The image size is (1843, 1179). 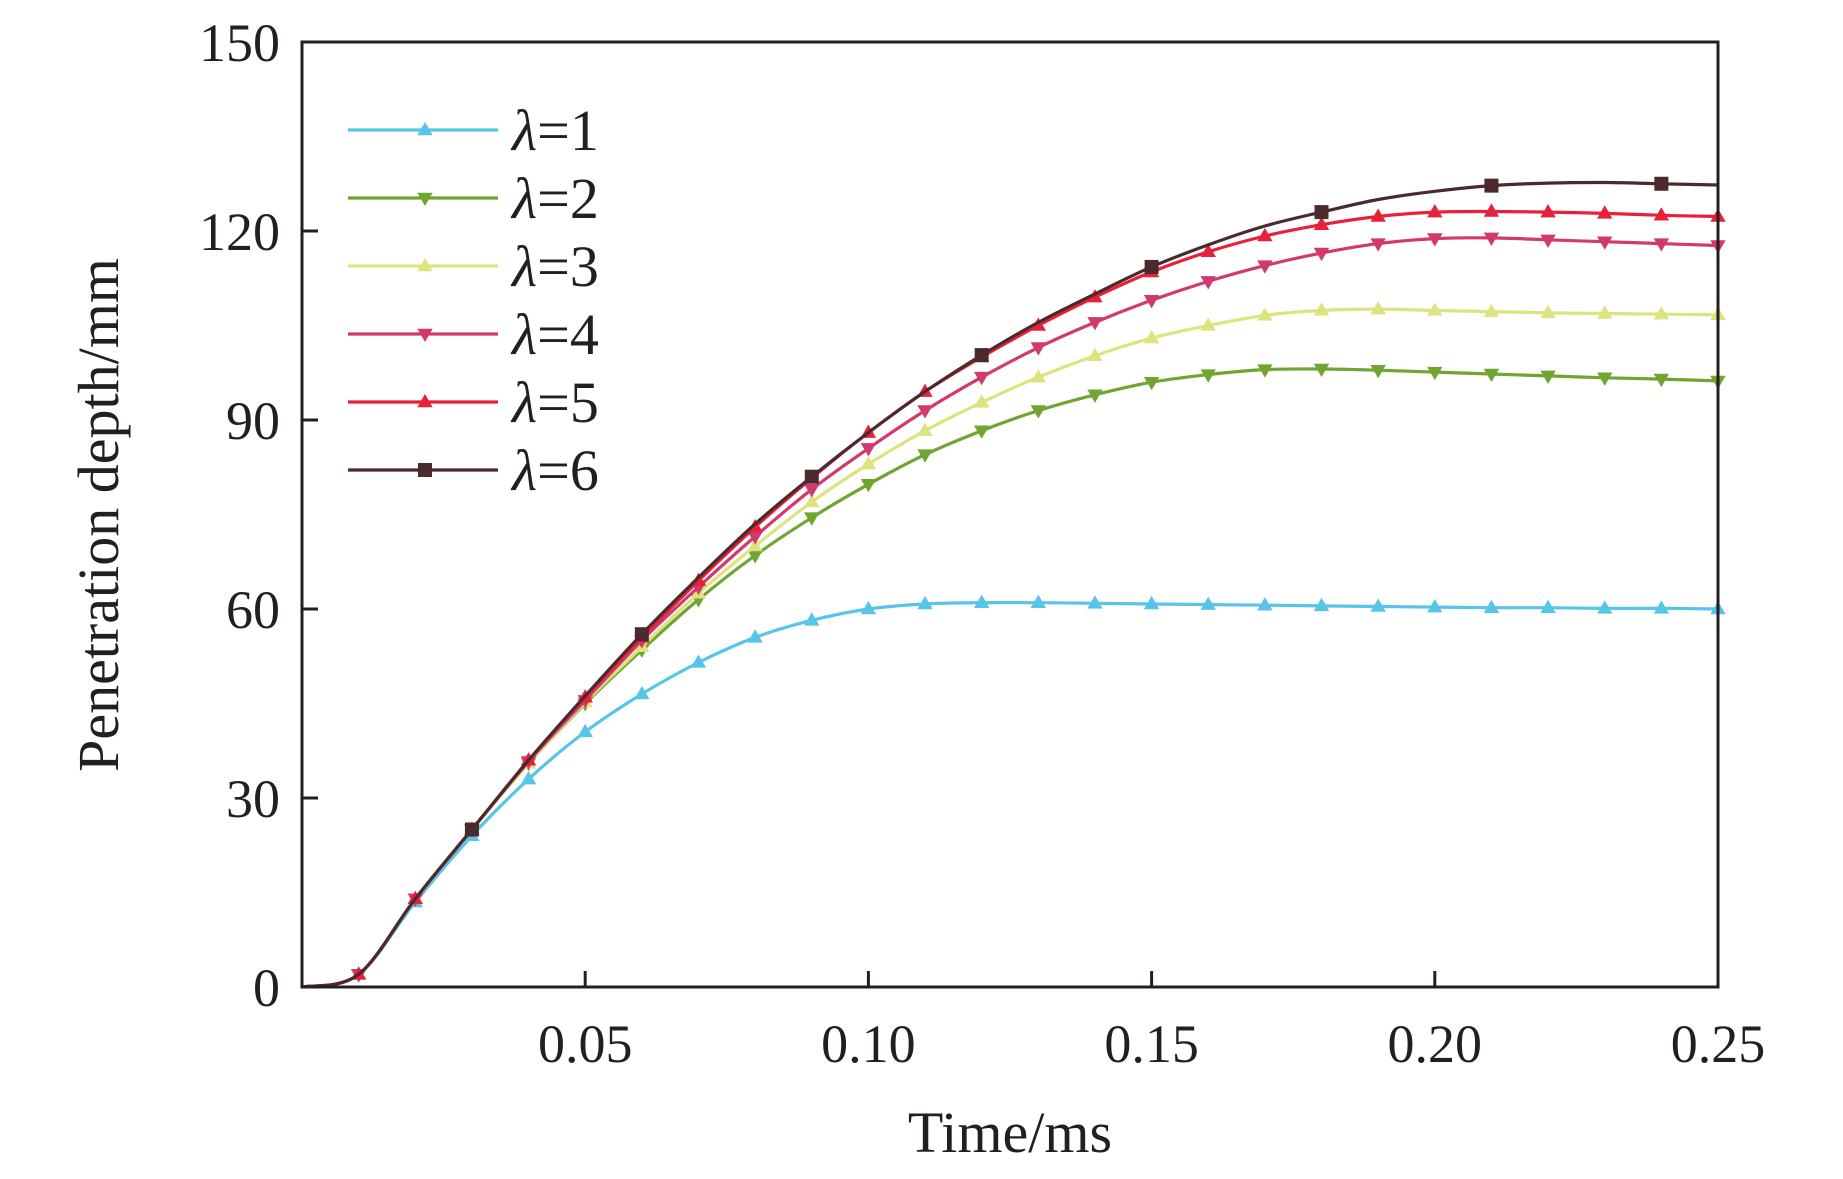 What do you see at coordinates (568, 266) in the screenshot?
I see `legend-value: =3` at bounding box center [568, 266].